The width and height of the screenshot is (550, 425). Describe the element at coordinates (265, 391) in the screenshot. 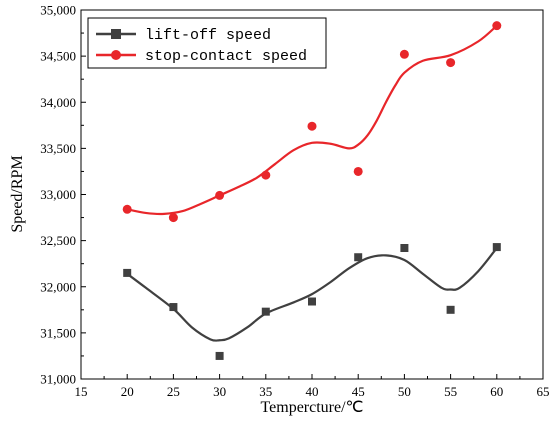

I see `x-tick-label-35: 35` at that location.